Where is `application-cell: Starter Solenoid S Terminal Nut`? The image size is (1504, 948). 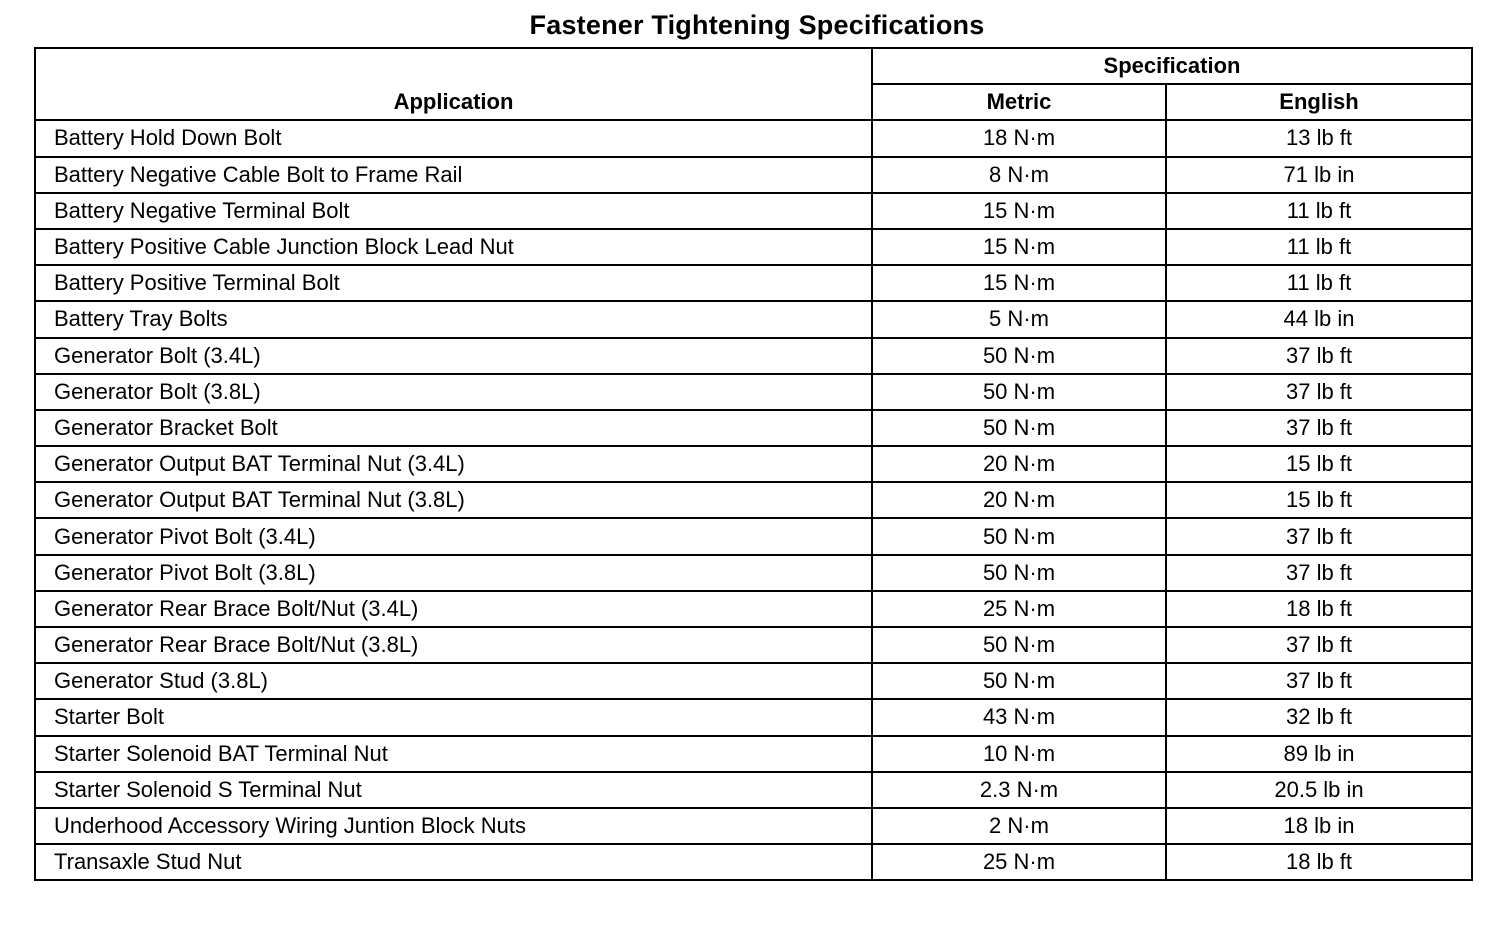 application-cell: Starter Solenoid S Terminal Nut is located at coordinates (453, 789).